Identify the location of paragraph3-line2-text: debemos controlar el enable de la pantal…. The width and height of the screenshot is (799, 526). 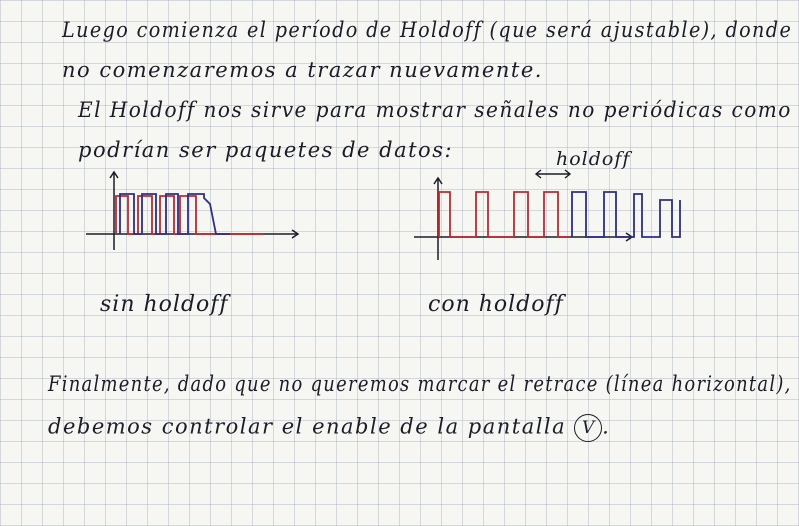
(307, 426).